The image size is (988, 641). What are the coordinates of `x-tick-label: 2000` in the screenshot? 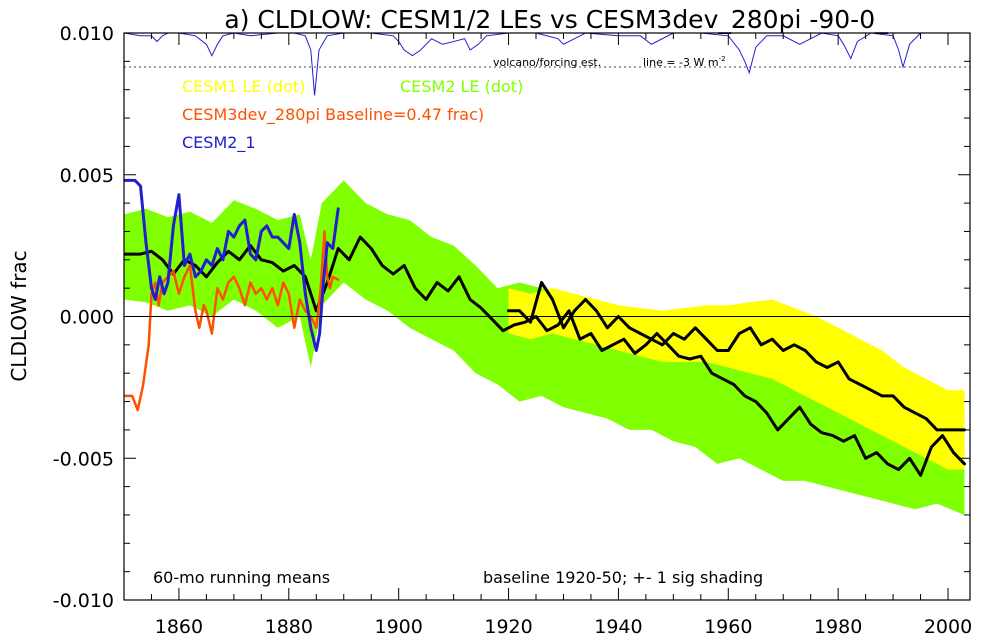 It's located at (948, 627).